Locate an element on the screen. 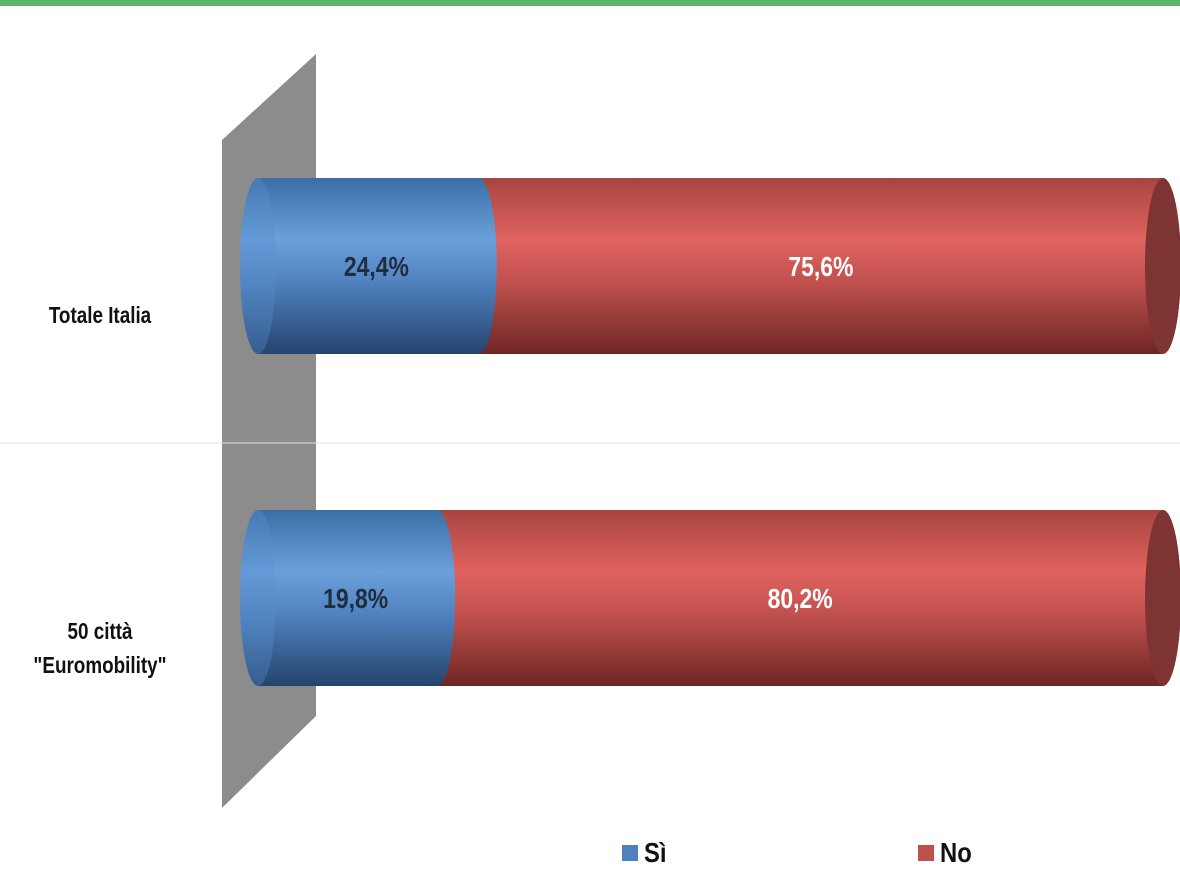  category-label-line-1-0: 50 città is located at coordinates (100, 631).